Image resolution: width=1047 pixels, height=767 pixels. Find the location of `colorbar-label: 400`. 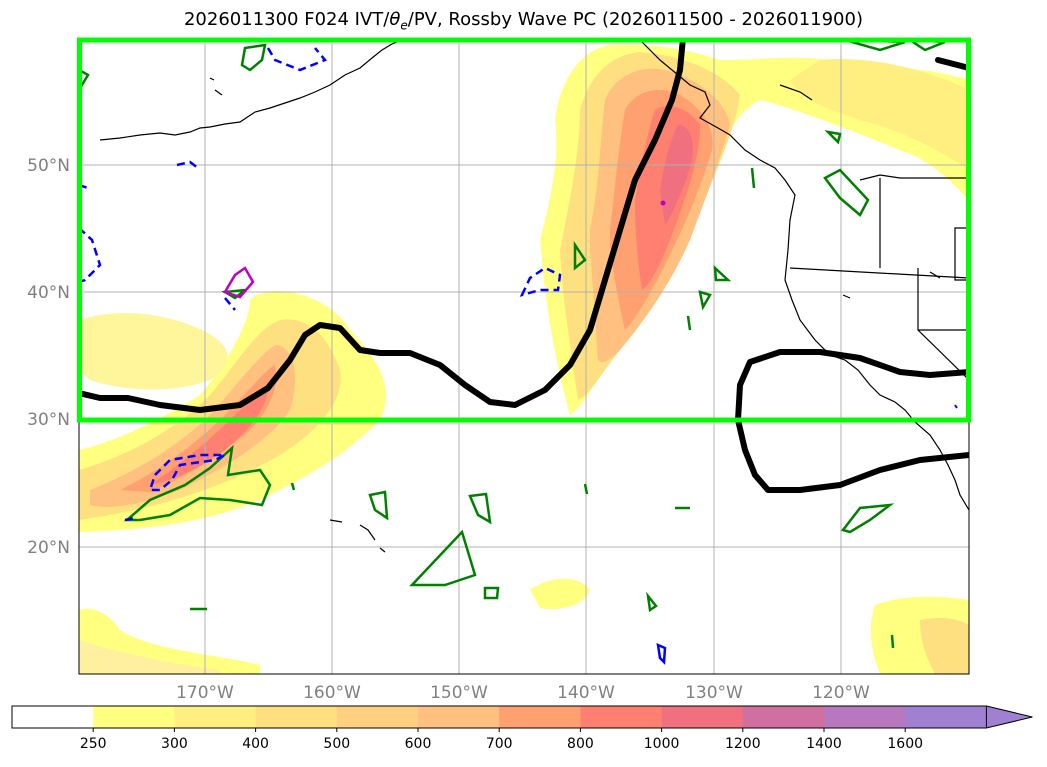

colorbar-label: 400 is located at coordinates (255, 744).